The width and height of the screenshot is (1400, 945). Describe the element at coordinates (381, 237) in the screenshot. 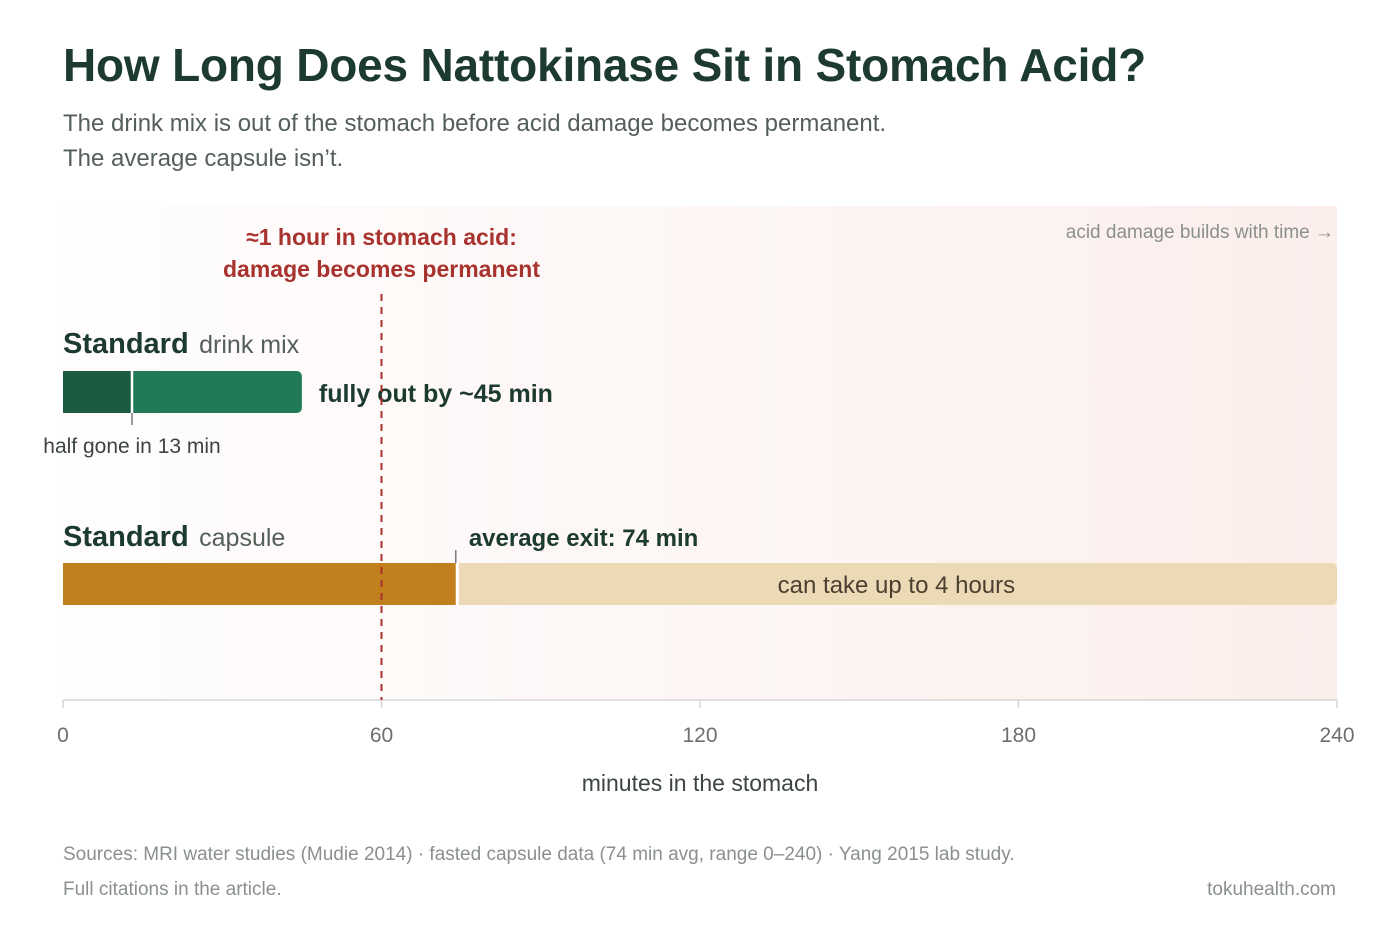

I see `threshold-label-line-1: ≈1 hour in stomach acid:` at that location.